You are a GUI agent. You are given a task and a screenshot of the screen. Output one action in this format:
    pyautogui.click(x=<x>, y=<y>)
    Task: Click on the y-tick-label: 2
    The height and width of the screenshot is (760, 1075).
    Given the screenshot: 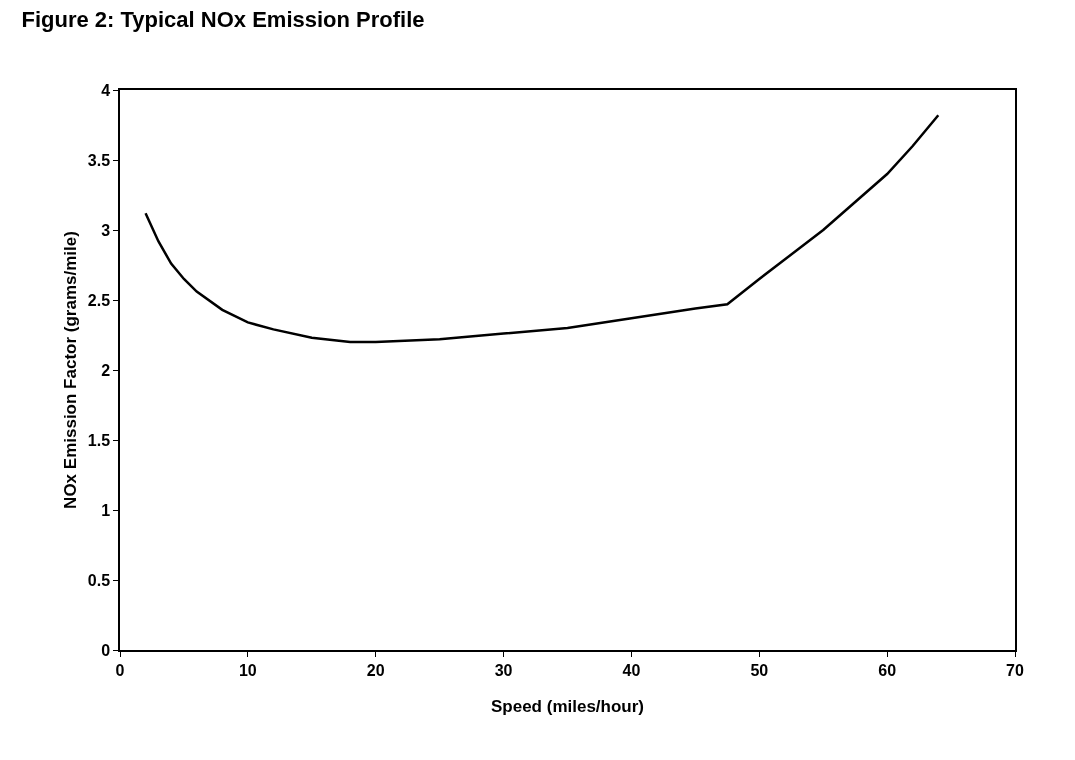 What is the action you would take?
    pyautogui.click(x=106, y=370)
    